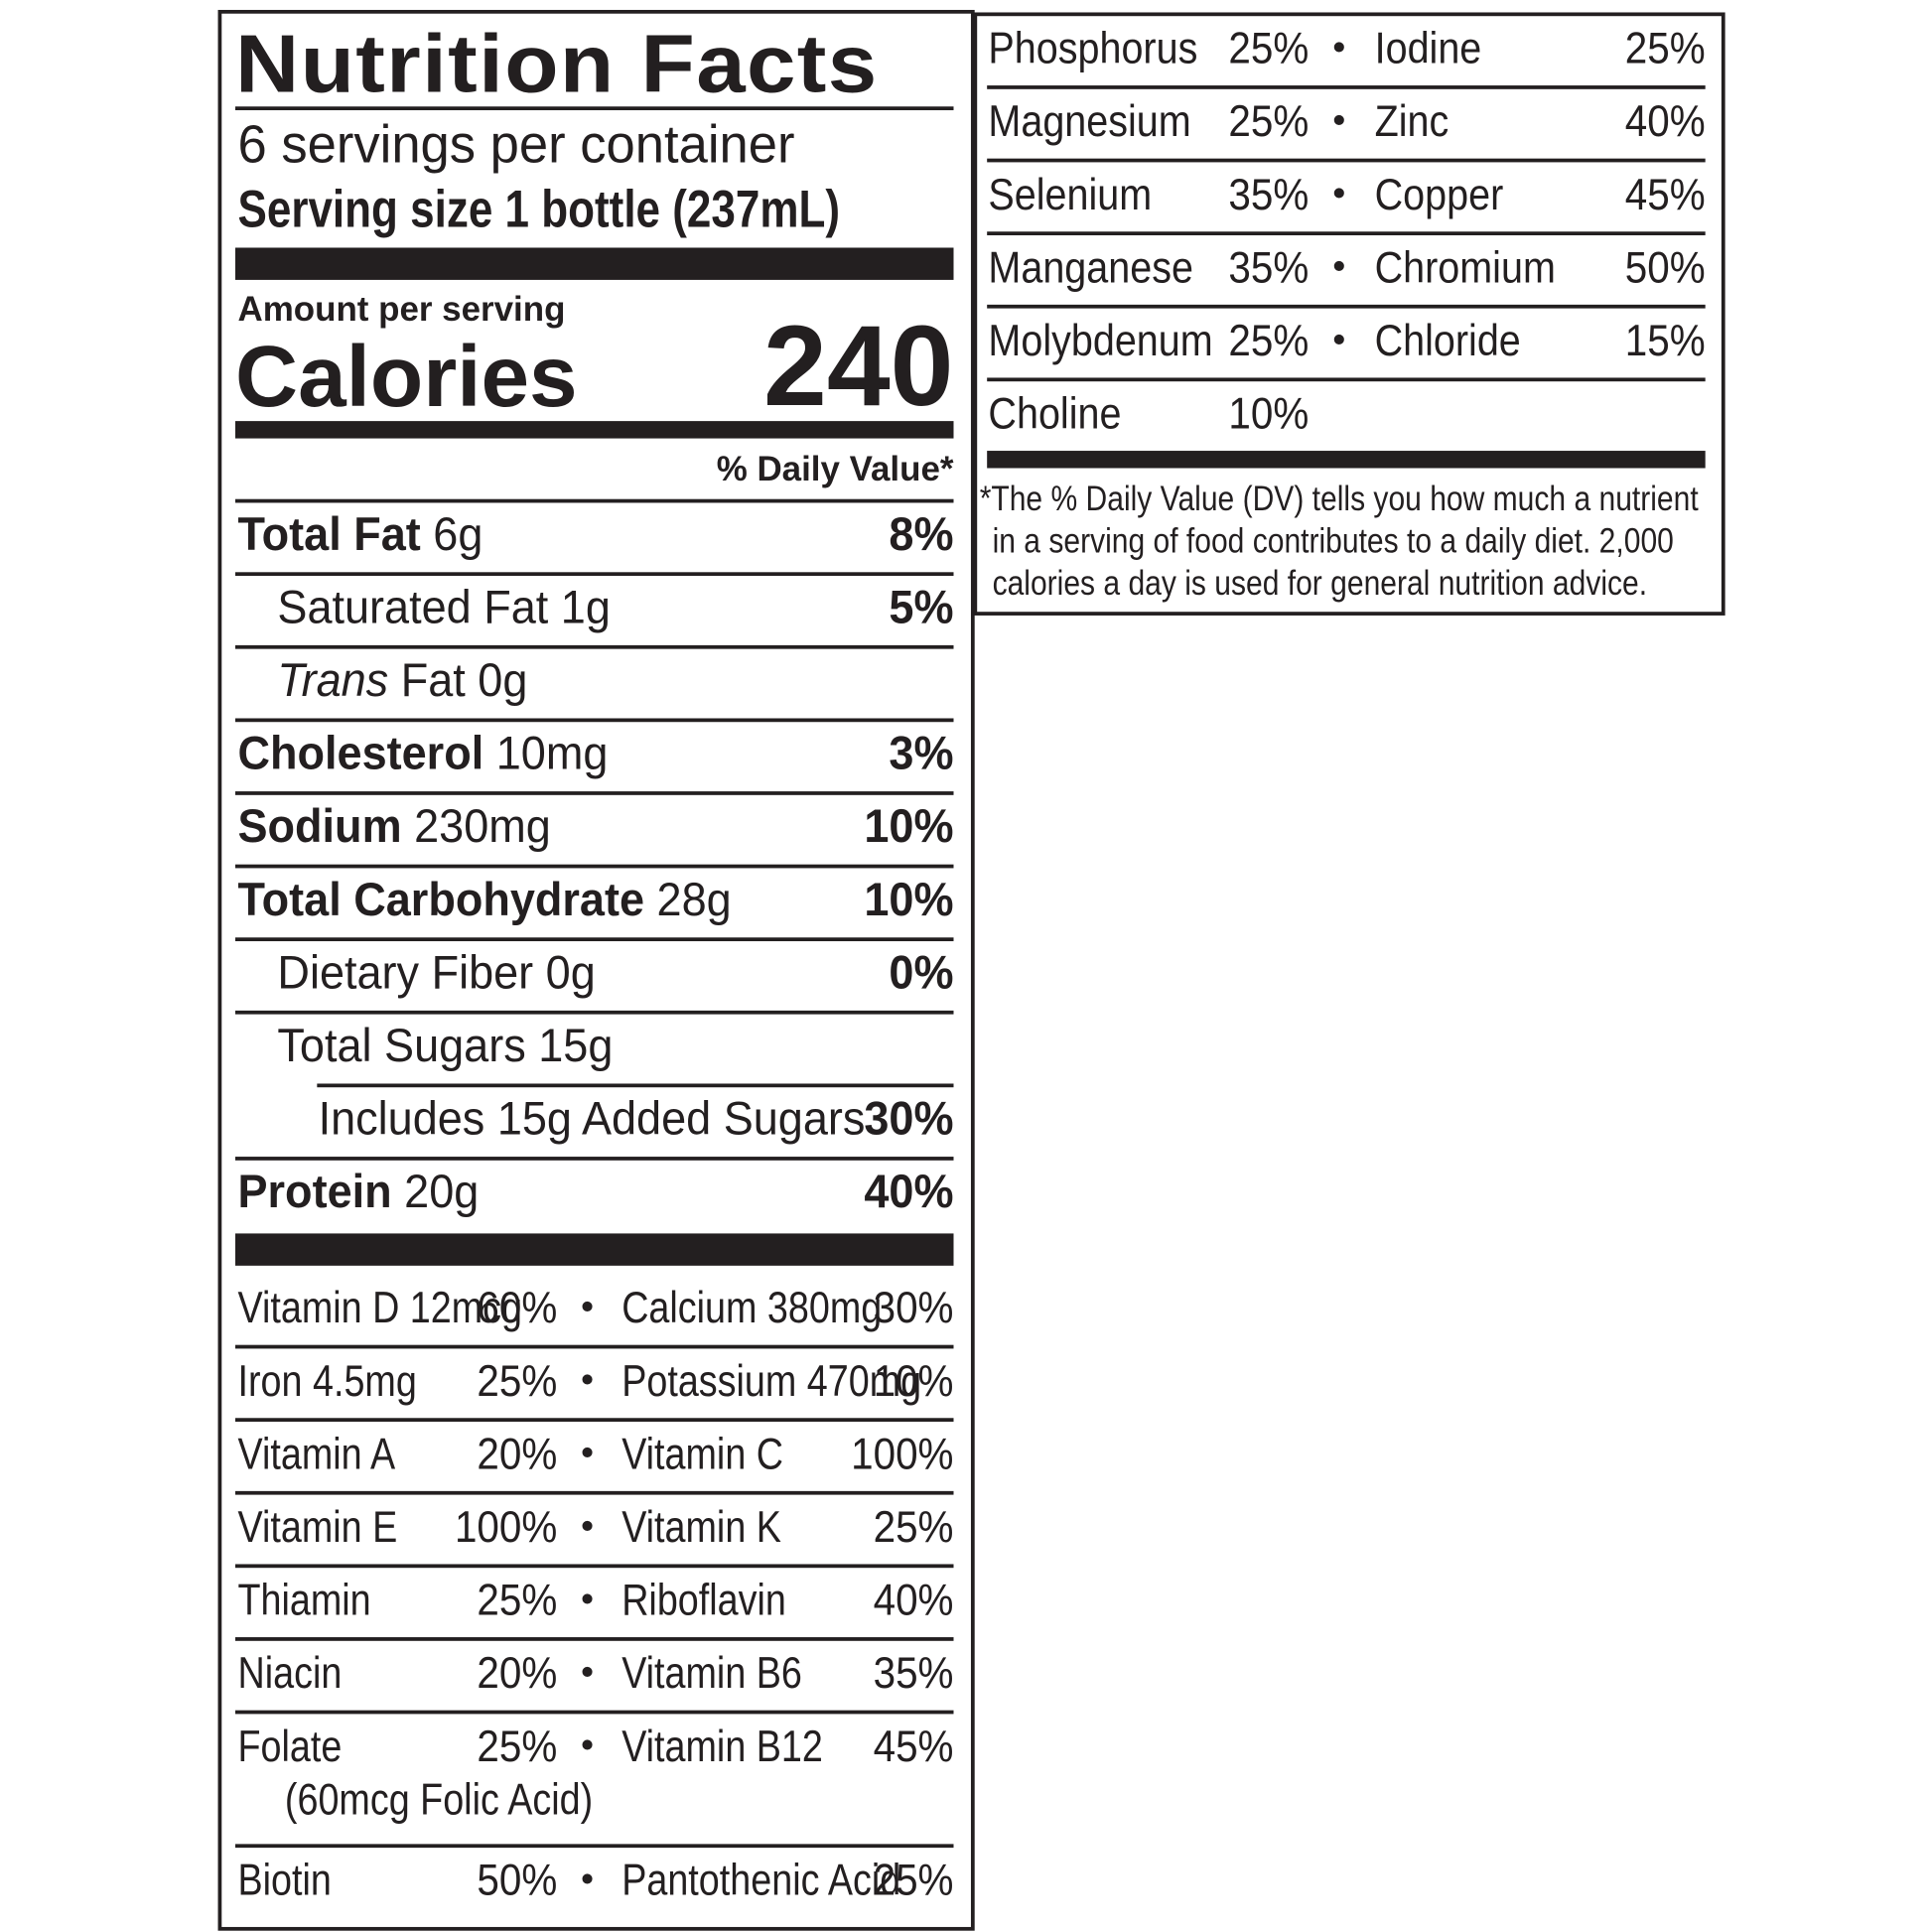 This screenshot has width=1932, height=1932. Describe the element at coordinates (1465, 267) in the screenshot. I see `mineral-name-text: Chromium` at that location.